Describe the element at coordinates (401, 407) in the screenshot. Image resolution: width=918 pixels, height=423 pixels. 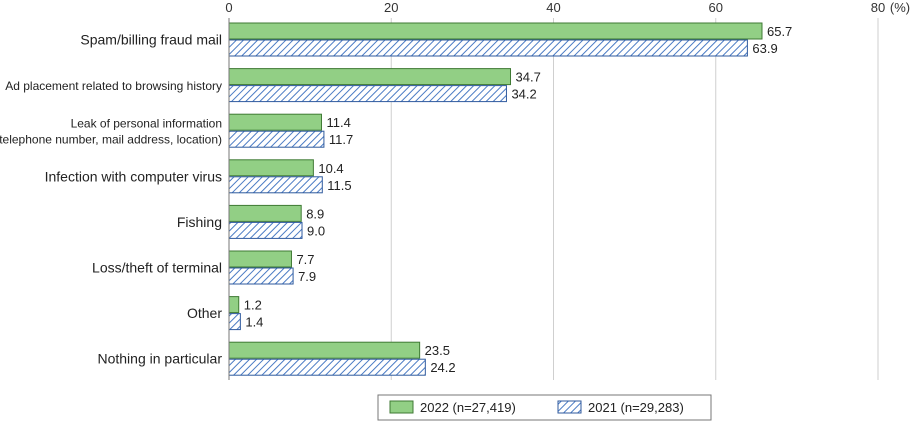
I see `legend-swatch-2022` at that location.